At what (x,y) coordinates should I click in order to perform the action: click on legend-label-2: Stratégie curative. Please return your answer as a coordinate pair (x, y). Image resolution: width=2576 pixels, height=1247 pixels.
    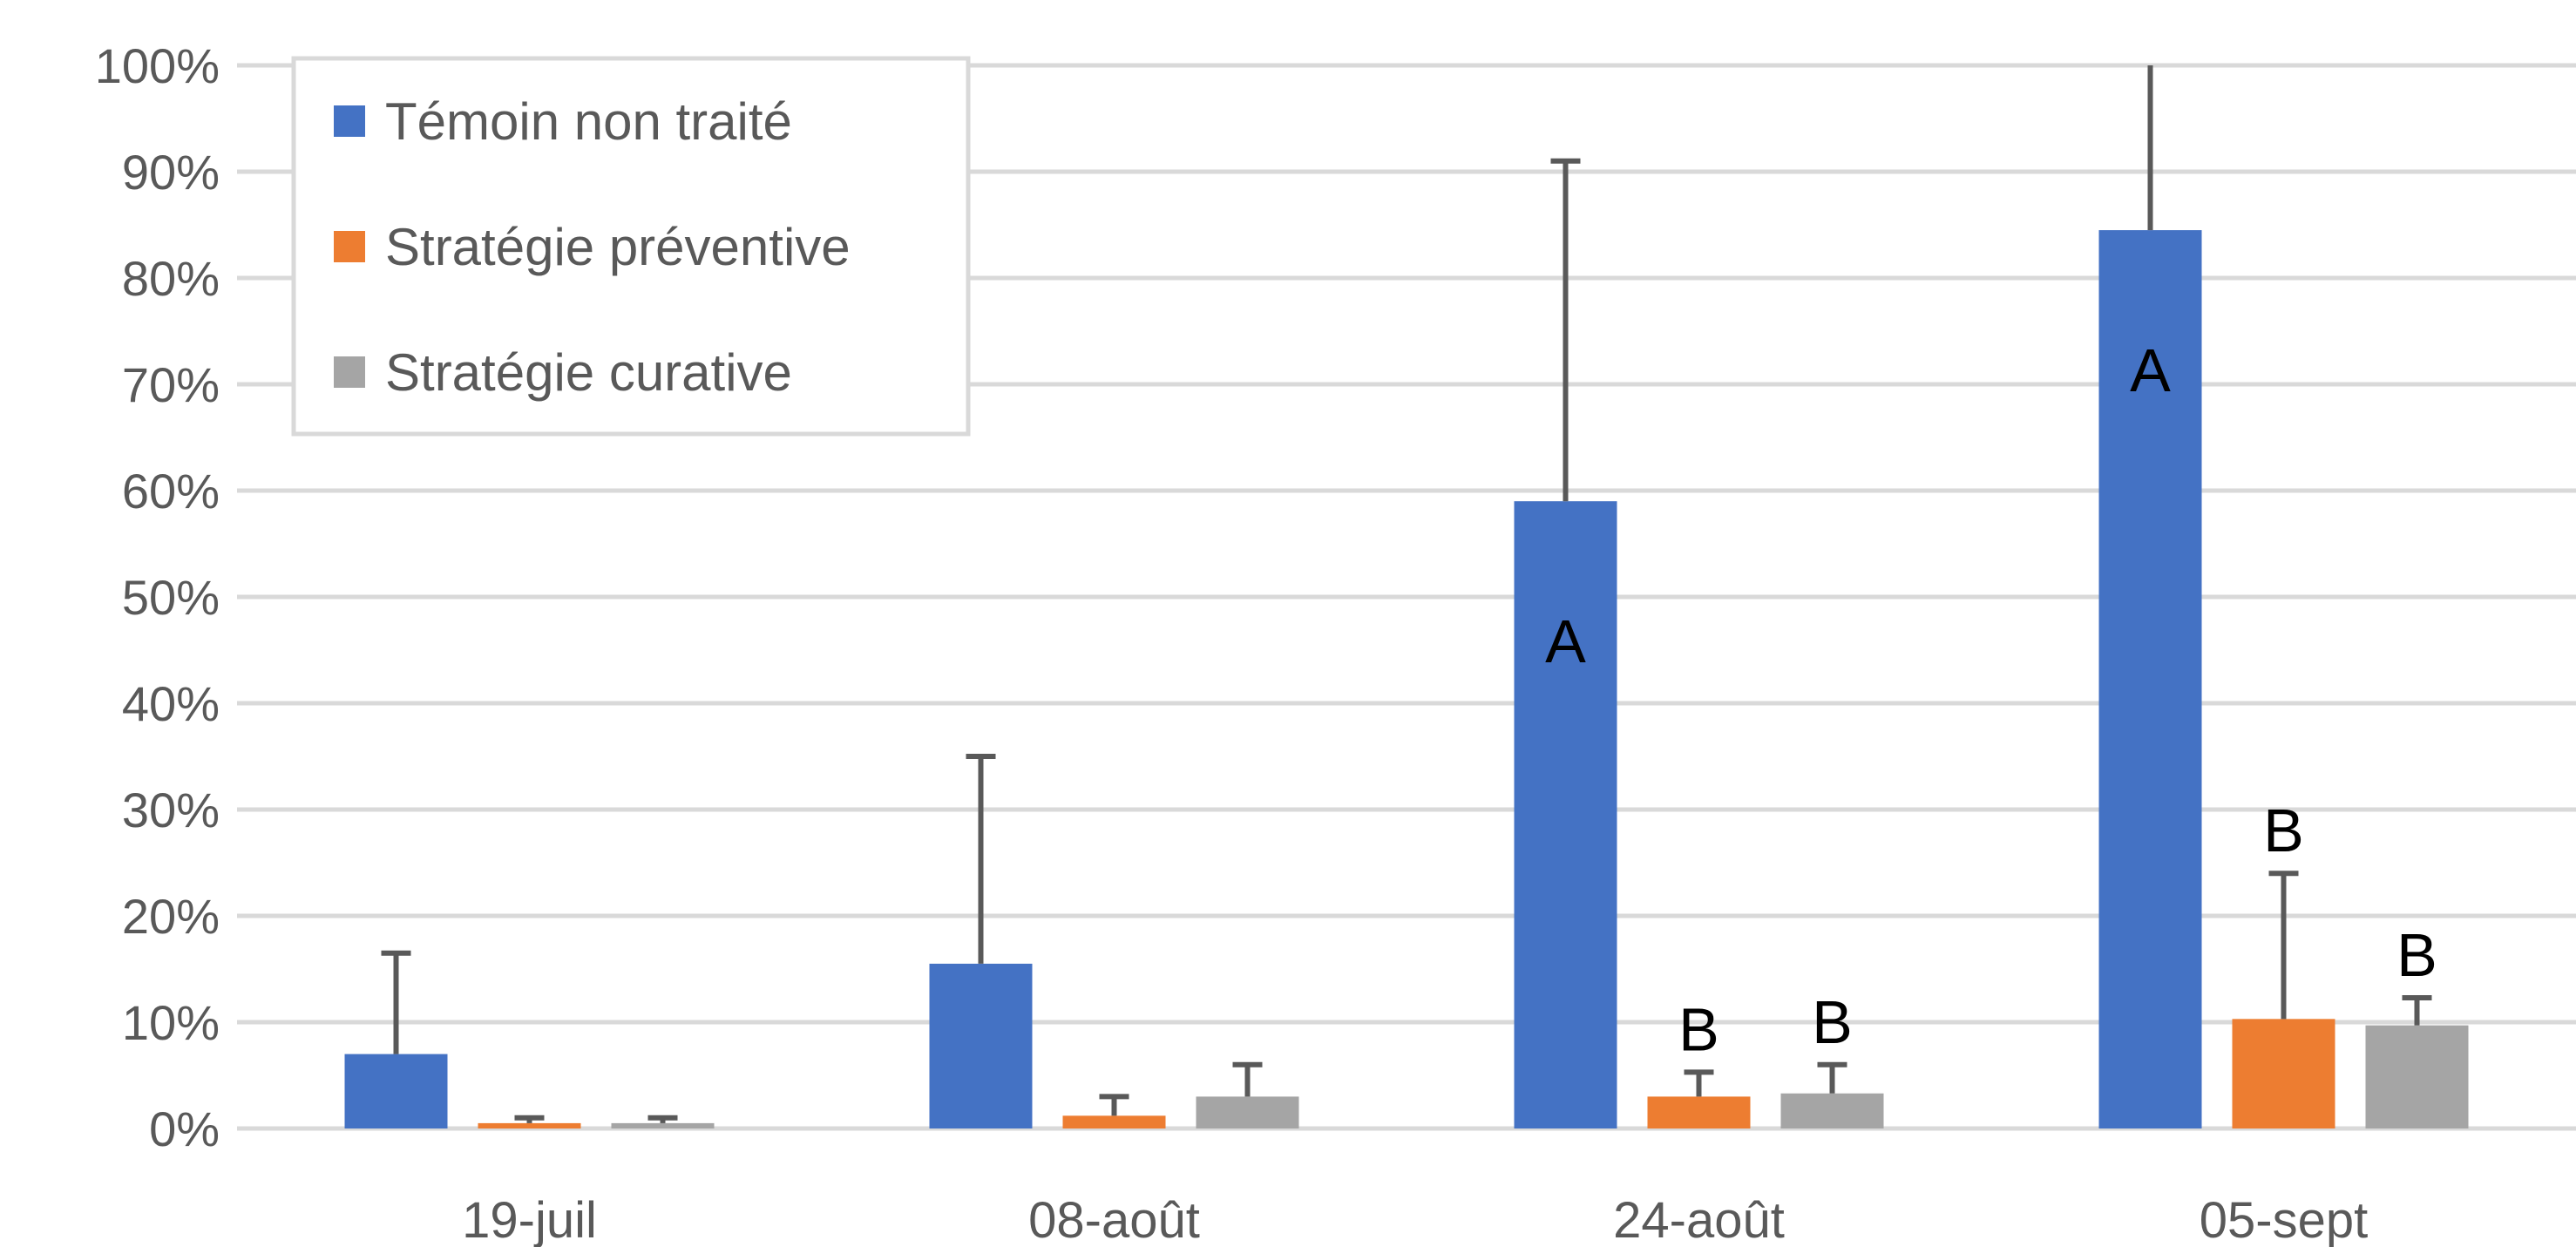
    Looking at the image, I should click on (589, 373).